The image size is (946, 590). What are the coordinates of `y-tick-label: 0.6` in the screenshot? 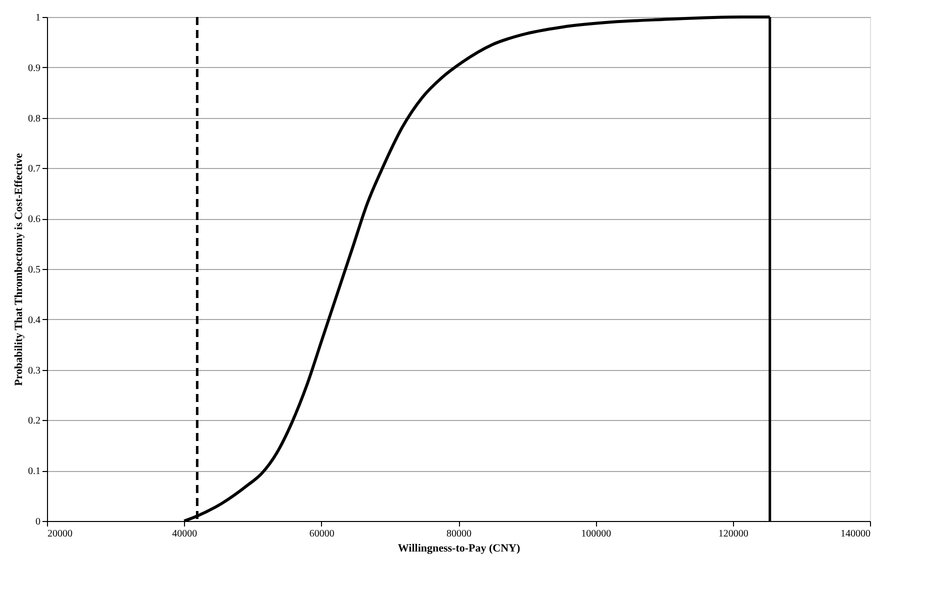 It's located at (34, 220).